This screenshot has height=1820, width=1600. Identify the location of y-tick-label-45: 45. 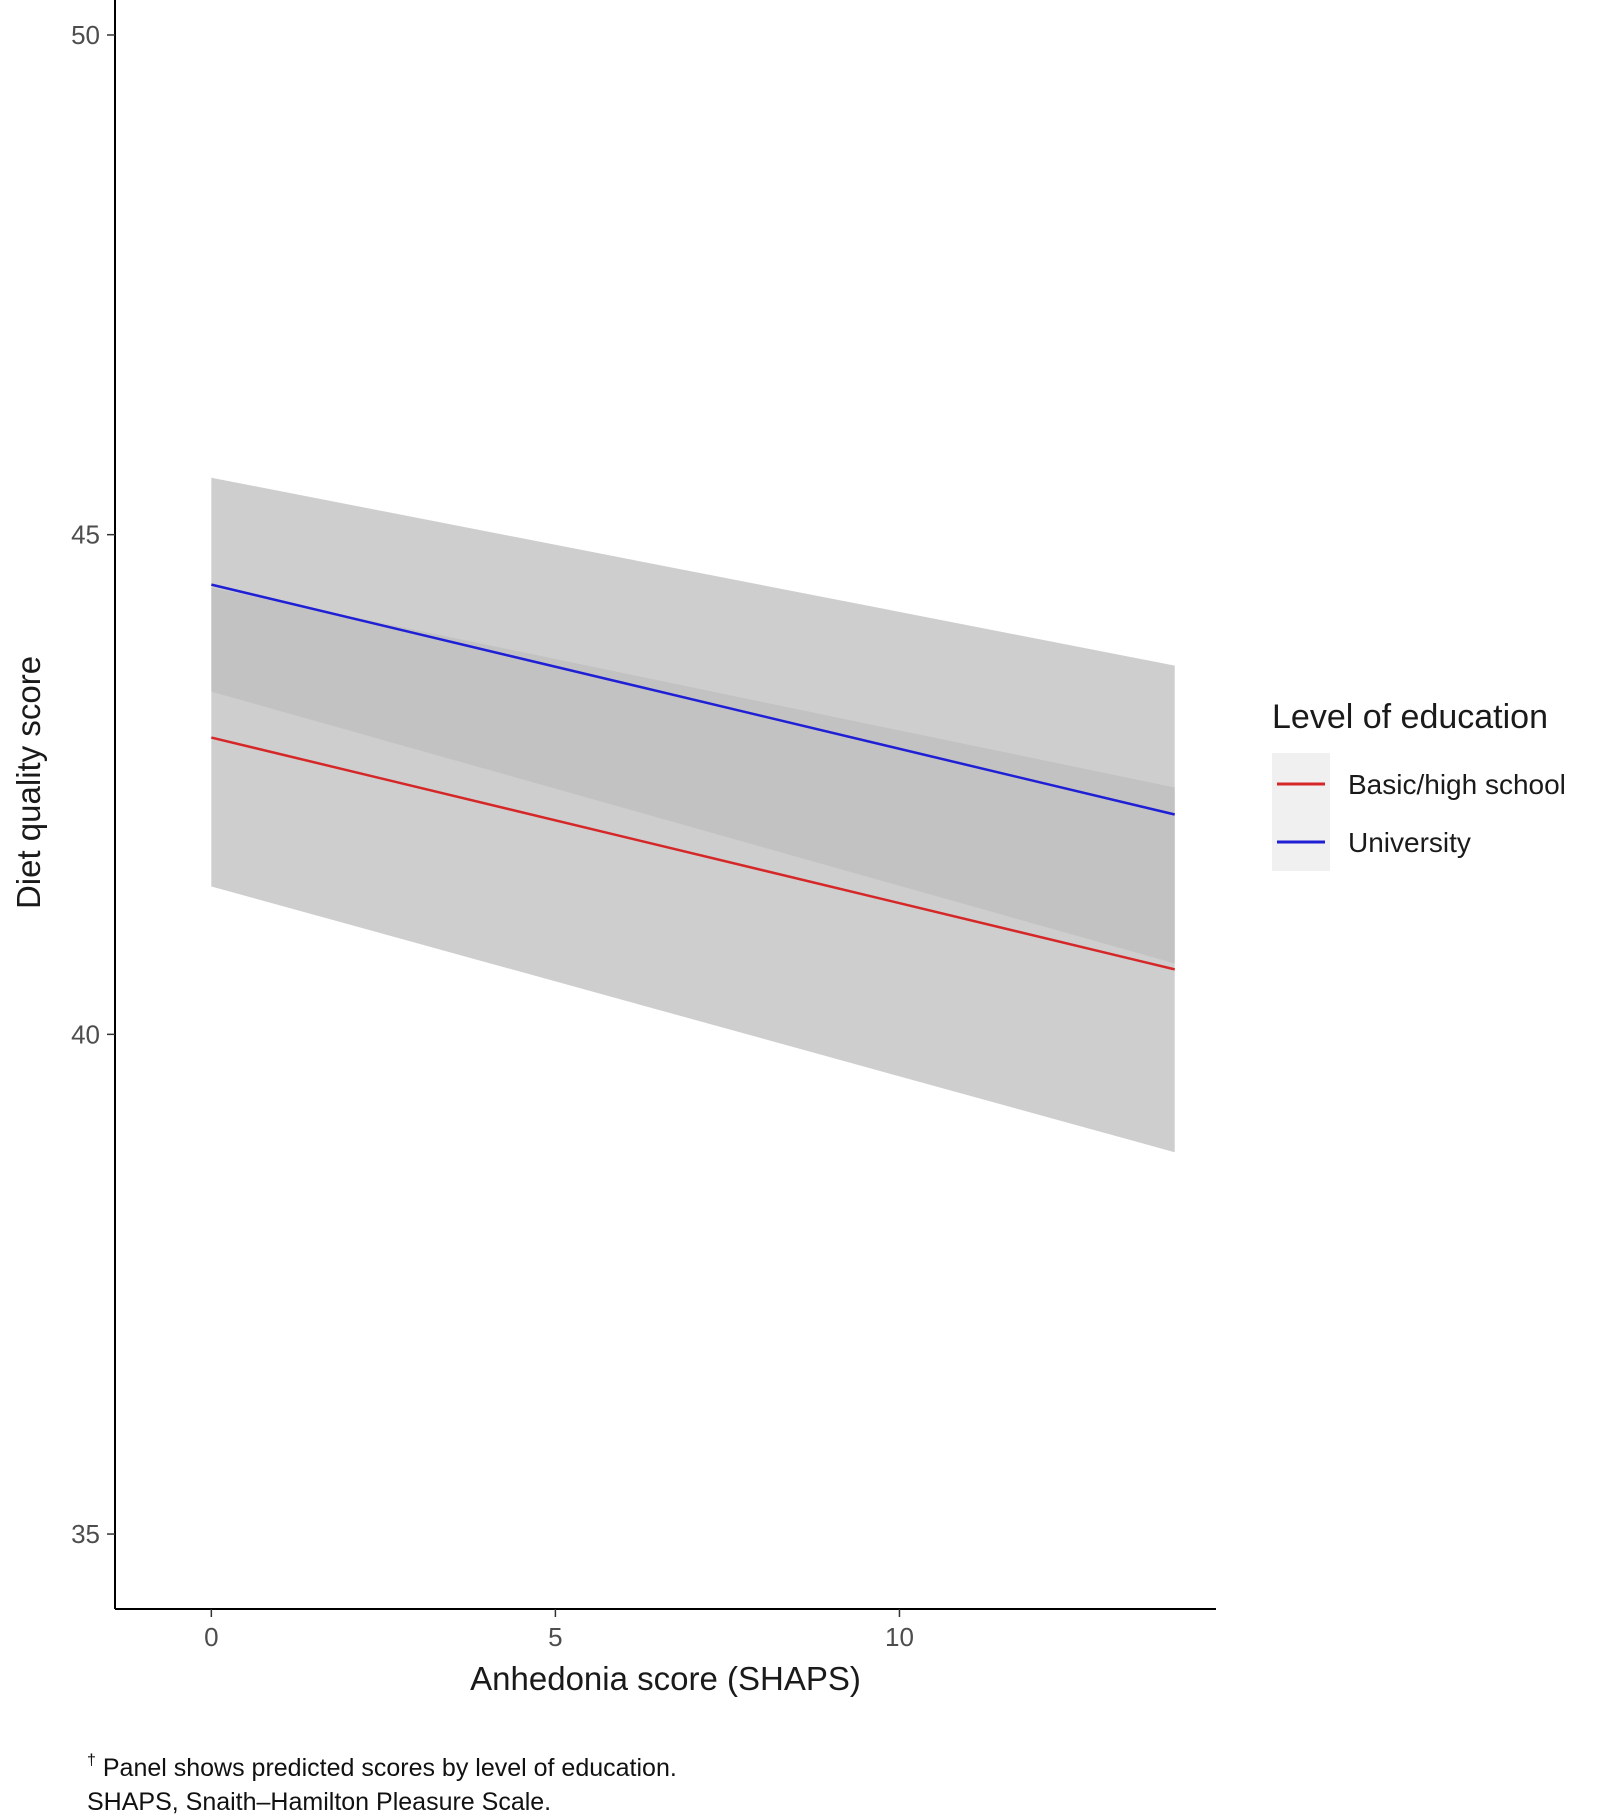
(85, 535).